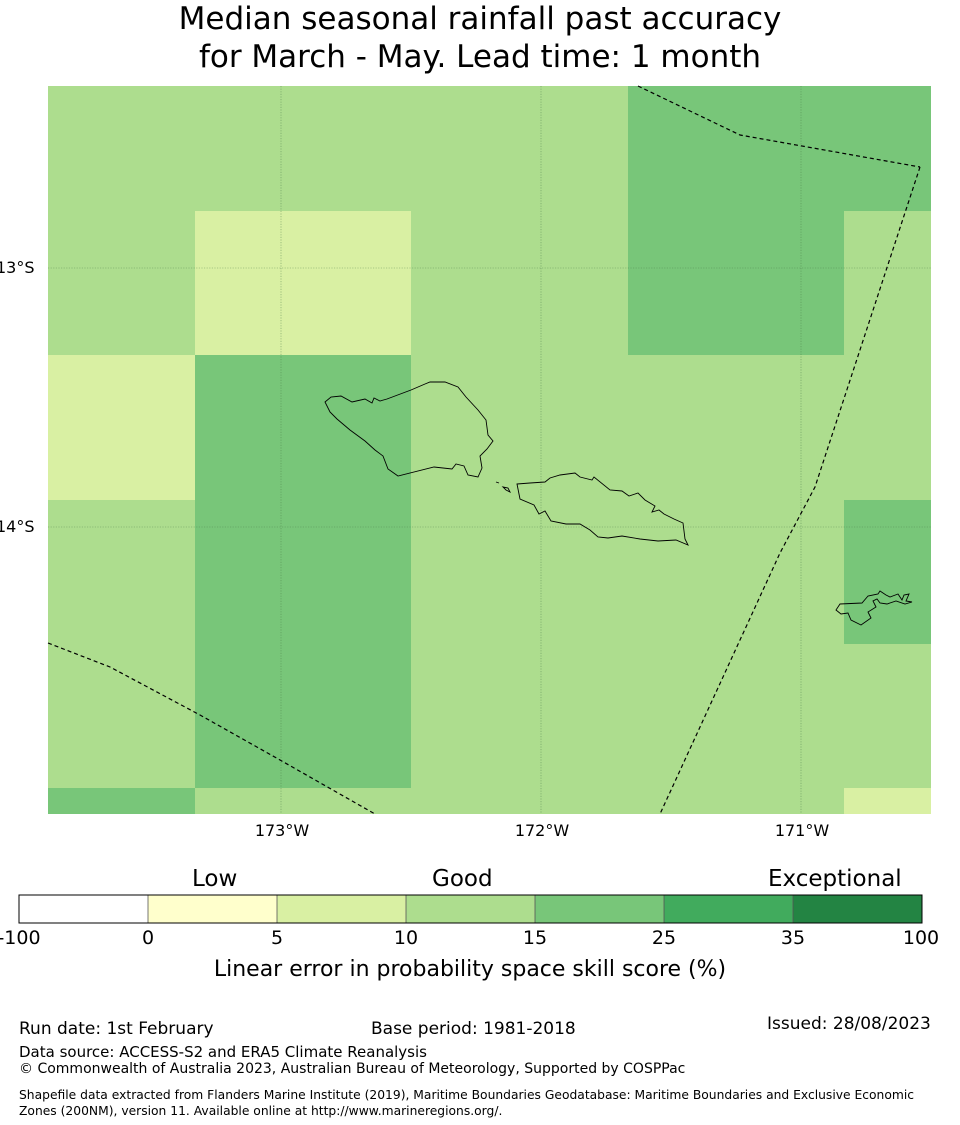 Image resolution: width=960 pixels, height=1125 pixels. I want to click on upolu-island-outline, so click(602, 509).